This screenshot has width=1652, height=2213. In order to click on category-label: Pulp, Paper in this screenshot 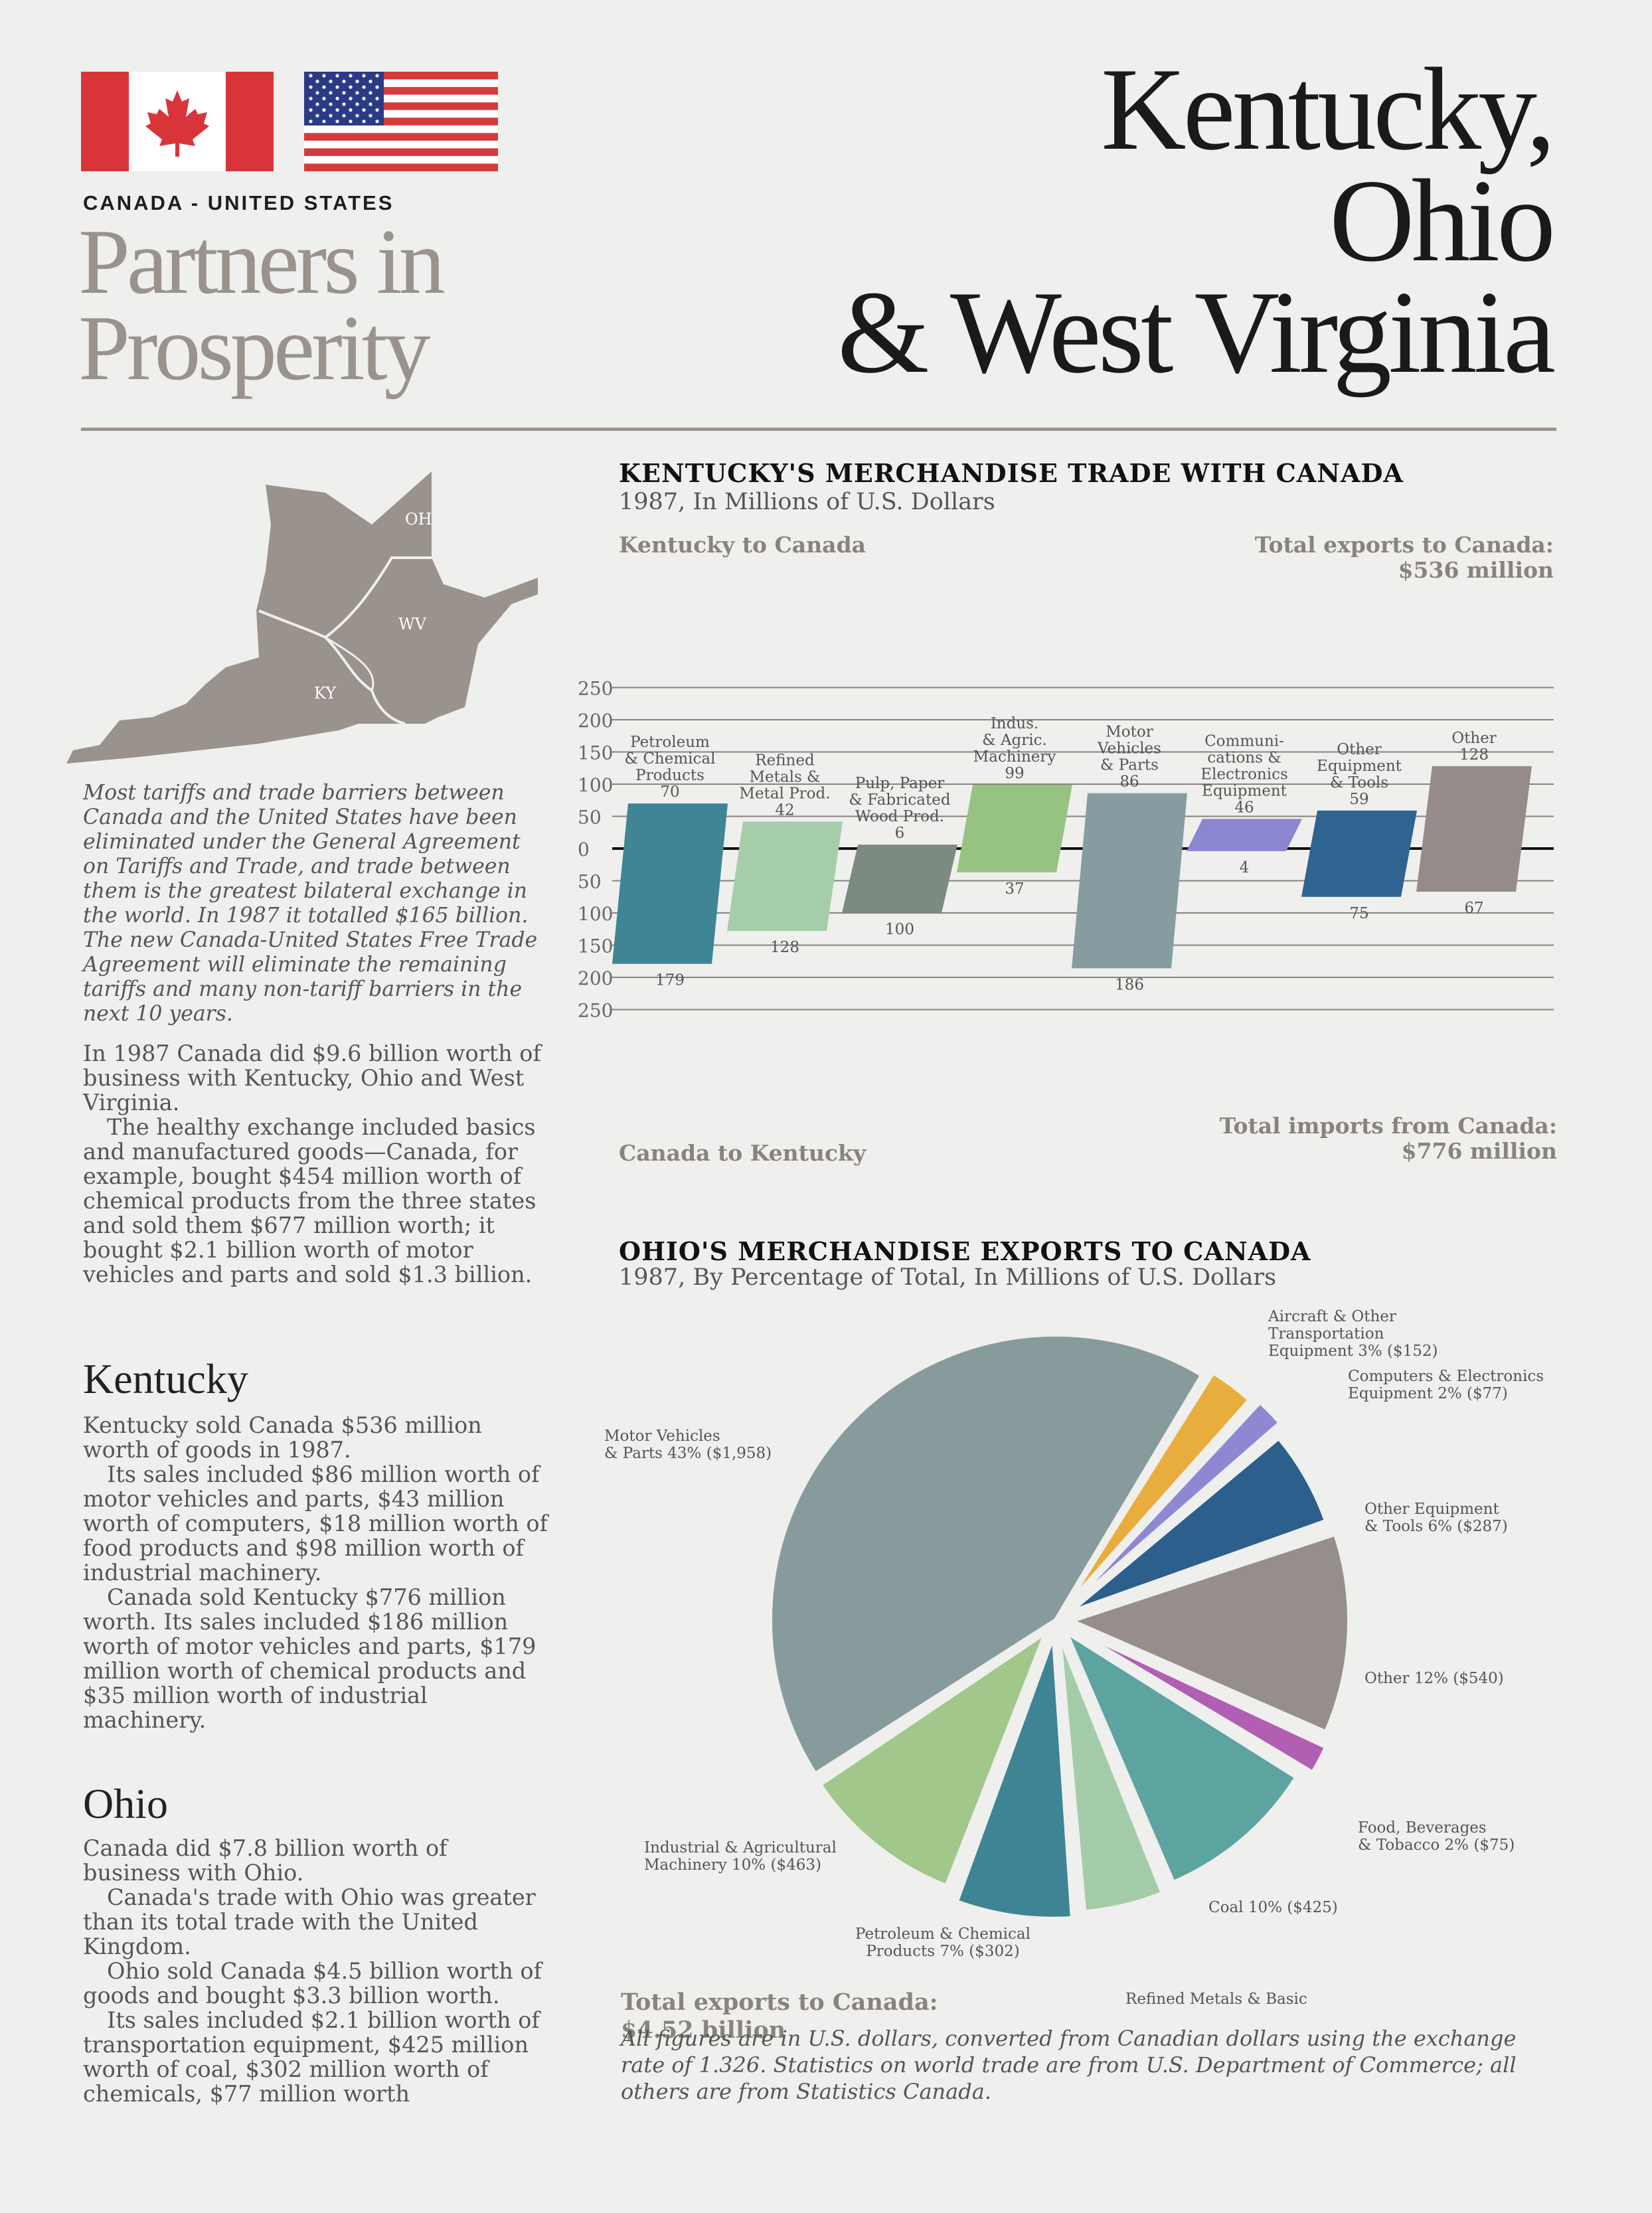, I will do `click(899, 783)`.